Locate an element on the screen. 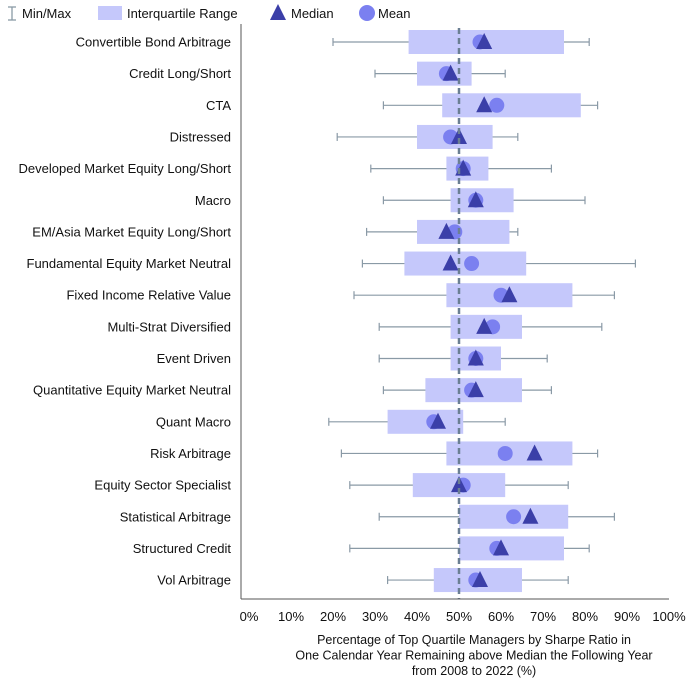  category-row: Structured Credit is located at coordinates (361, 548).